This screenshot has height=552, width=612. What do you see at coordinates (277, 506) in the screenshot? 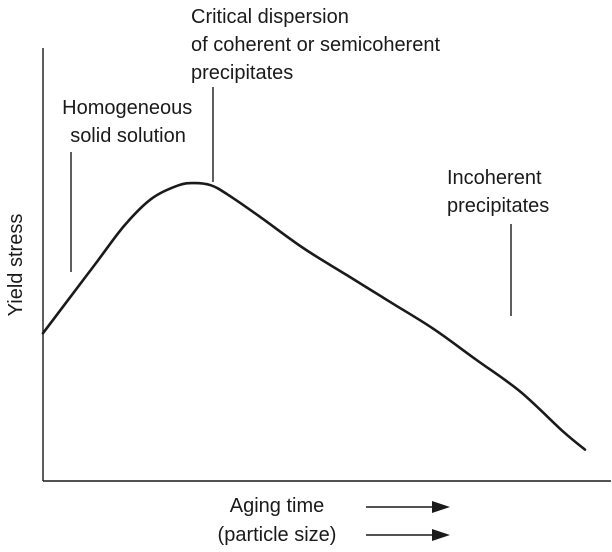
I see `x-axis-label-line1: Aging time` at bounding box center [277, 506].